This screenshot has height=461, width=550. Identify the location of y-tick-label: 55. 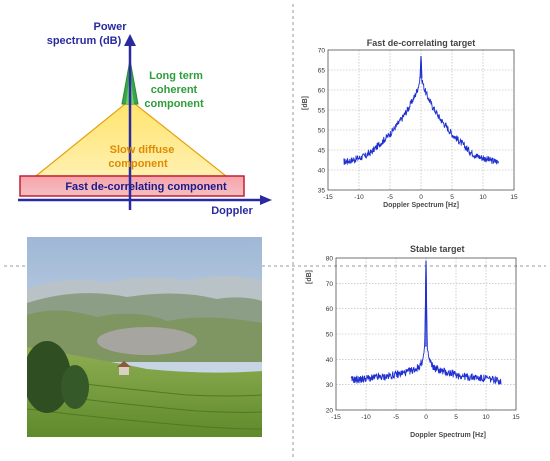
(322, 111).